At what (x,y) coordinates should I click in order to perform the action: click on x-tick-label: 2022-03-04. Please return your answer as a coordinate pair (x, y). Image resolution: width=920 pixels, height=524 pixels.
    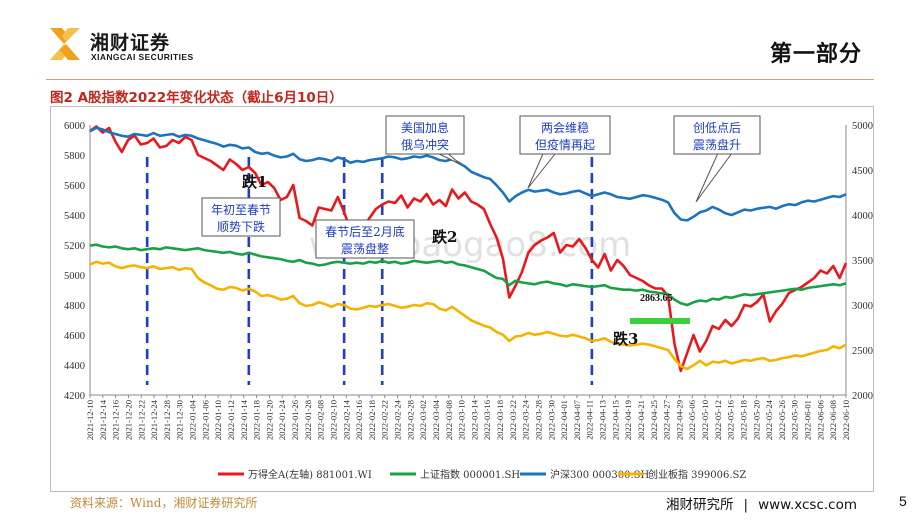
    Looking at the image, I should click on (436, 419).